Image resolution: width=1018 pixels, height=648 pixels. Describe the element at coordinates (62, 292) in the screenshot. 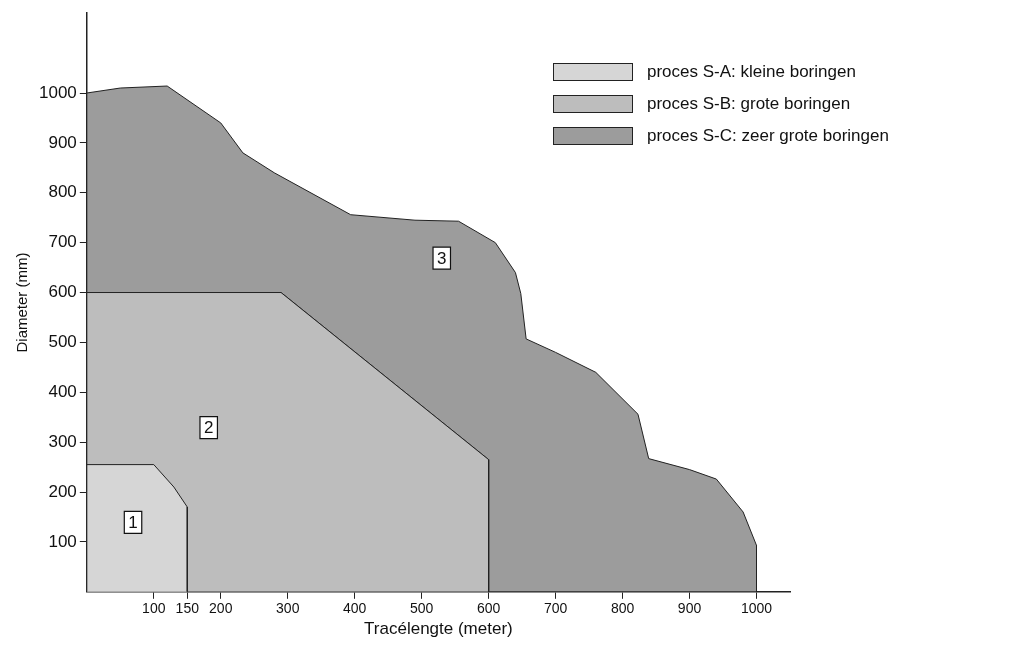

I see `y-tick-label: 600` at that location.